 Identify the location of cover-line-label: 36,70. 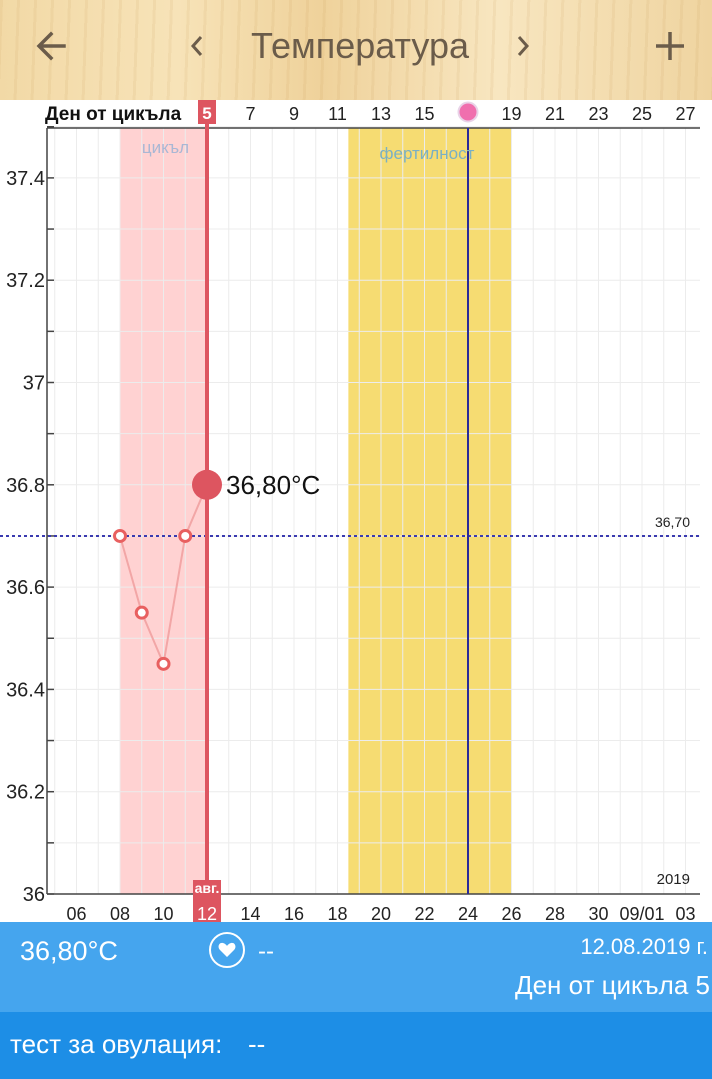
(672, 522).